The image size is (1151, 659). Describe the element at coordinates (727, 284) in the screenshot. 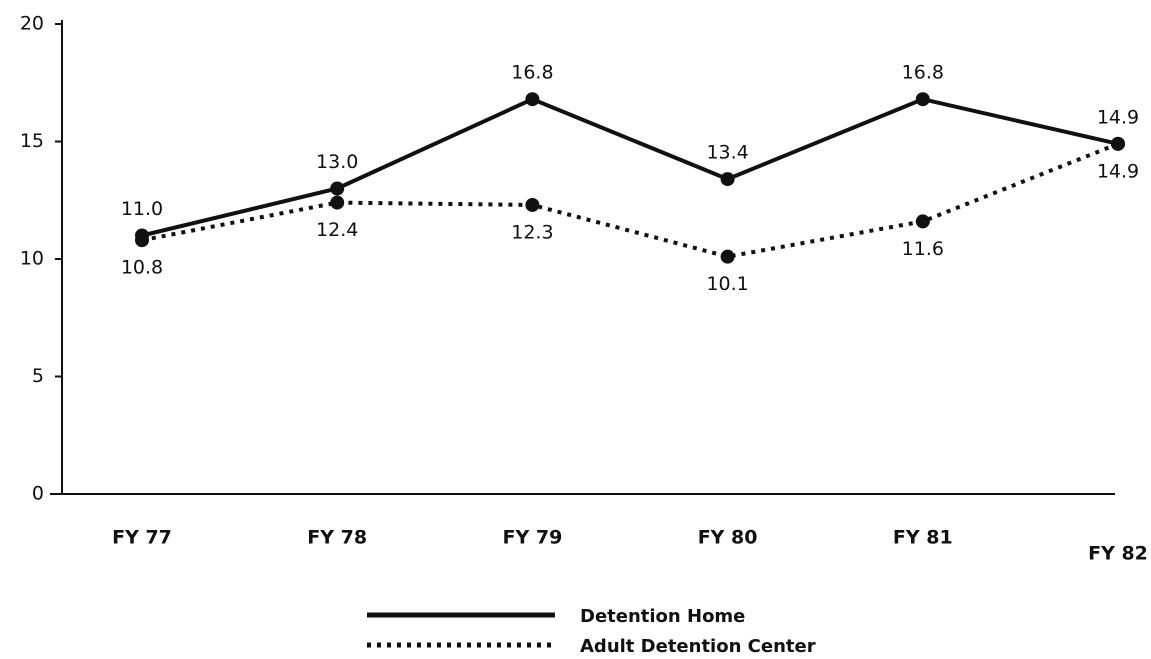

I see `data-label: 10.1` at that location.